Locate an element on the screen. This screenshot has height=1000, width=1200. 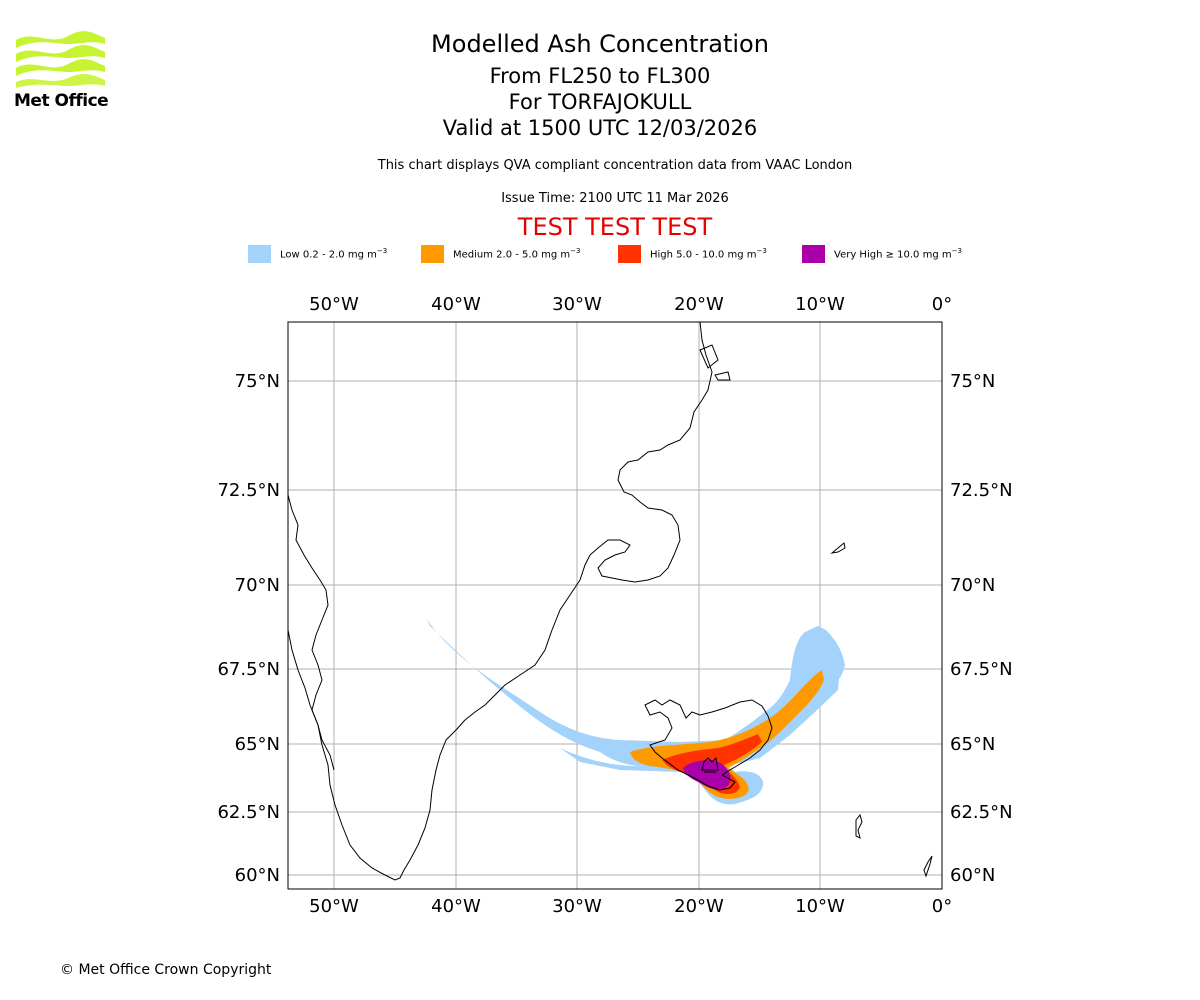
lat-labels-right: 75°N 72.5°N 70°N 67.5°N 65°N 62.5°N 60°N is located at coordinates (981, 628).